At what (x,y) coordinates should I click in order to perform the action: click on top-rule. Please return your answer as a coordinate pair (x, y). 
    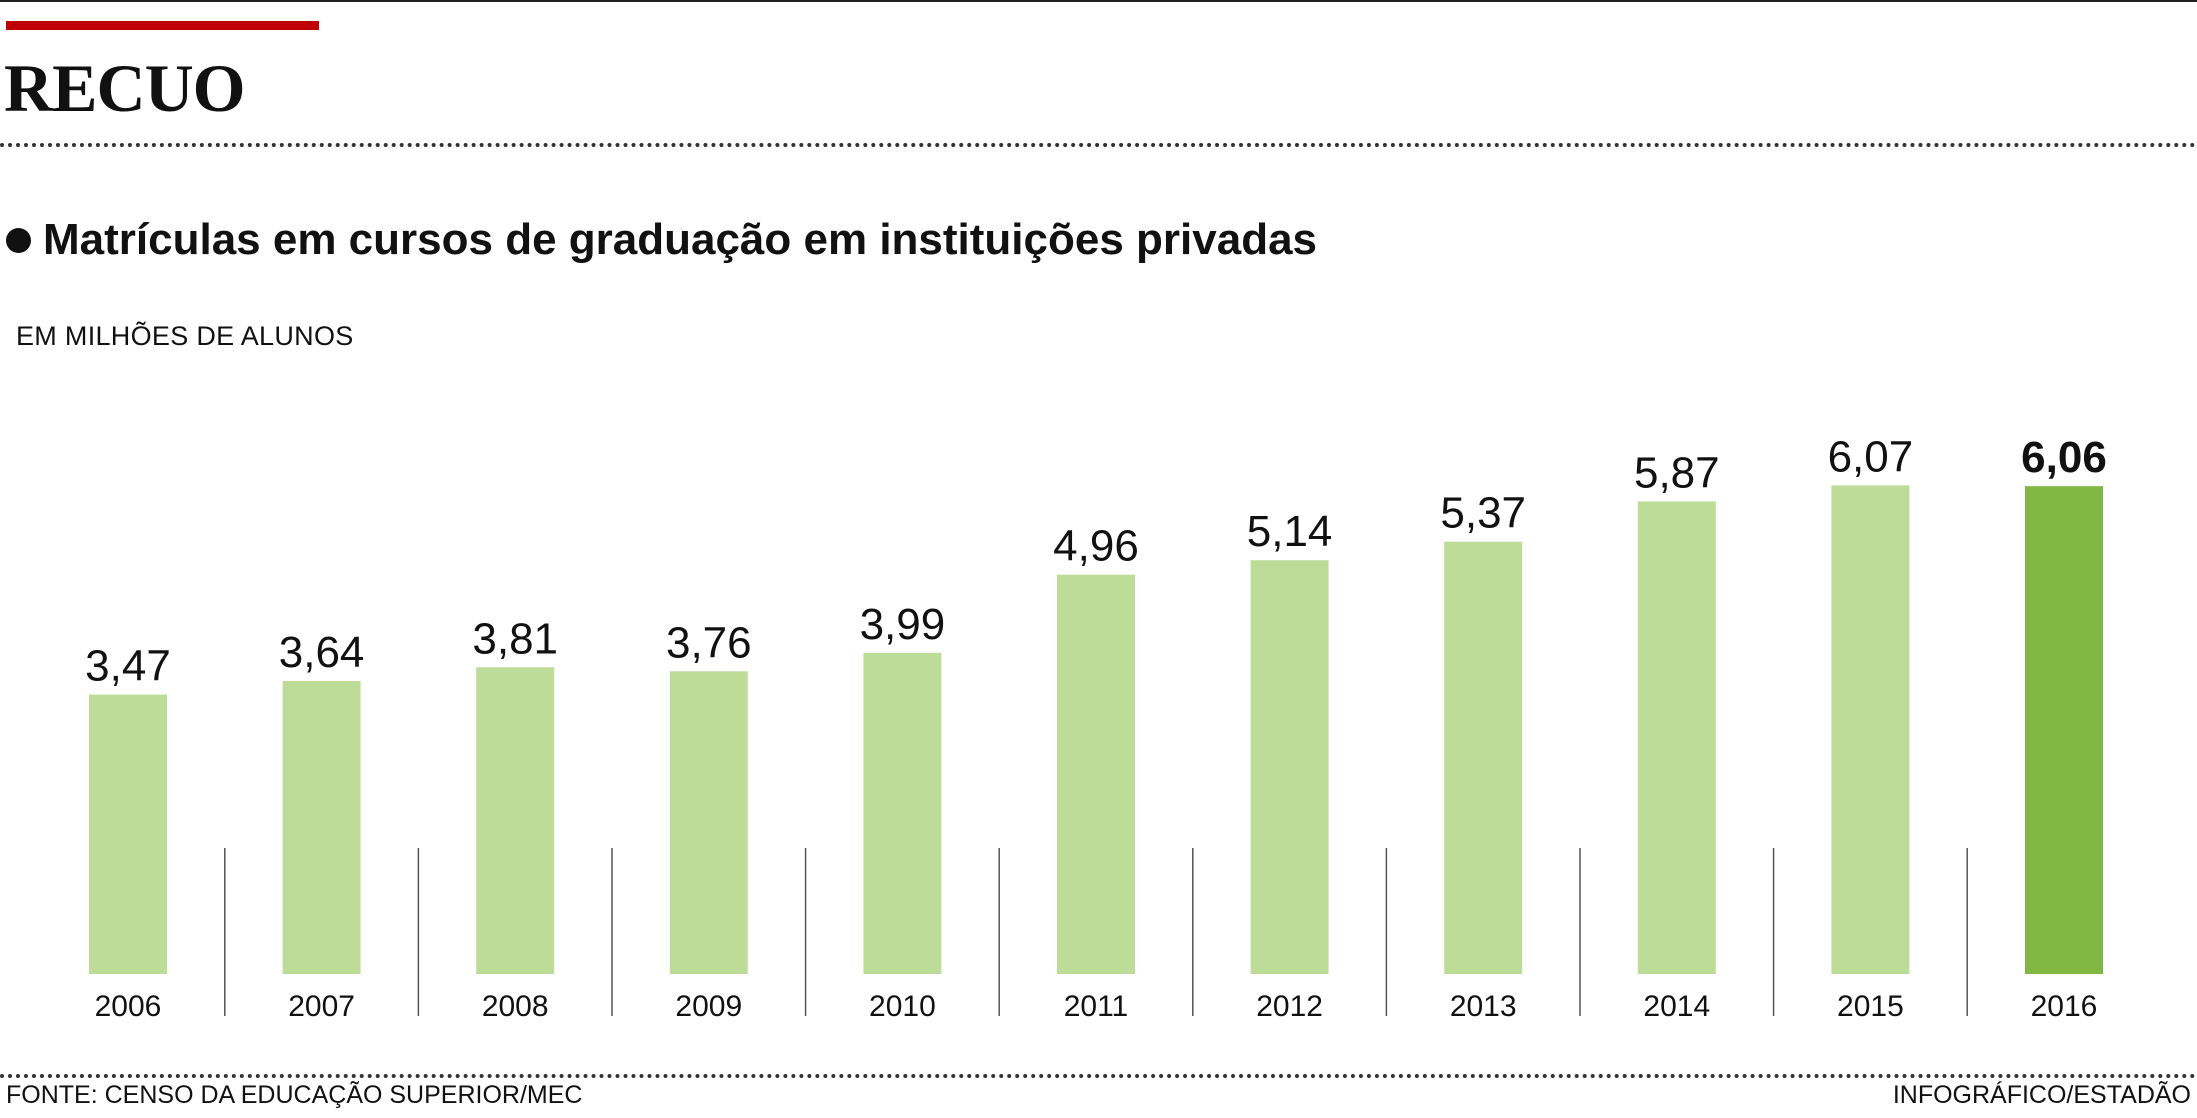
    Looking at the image, I should click on (1098, 1).